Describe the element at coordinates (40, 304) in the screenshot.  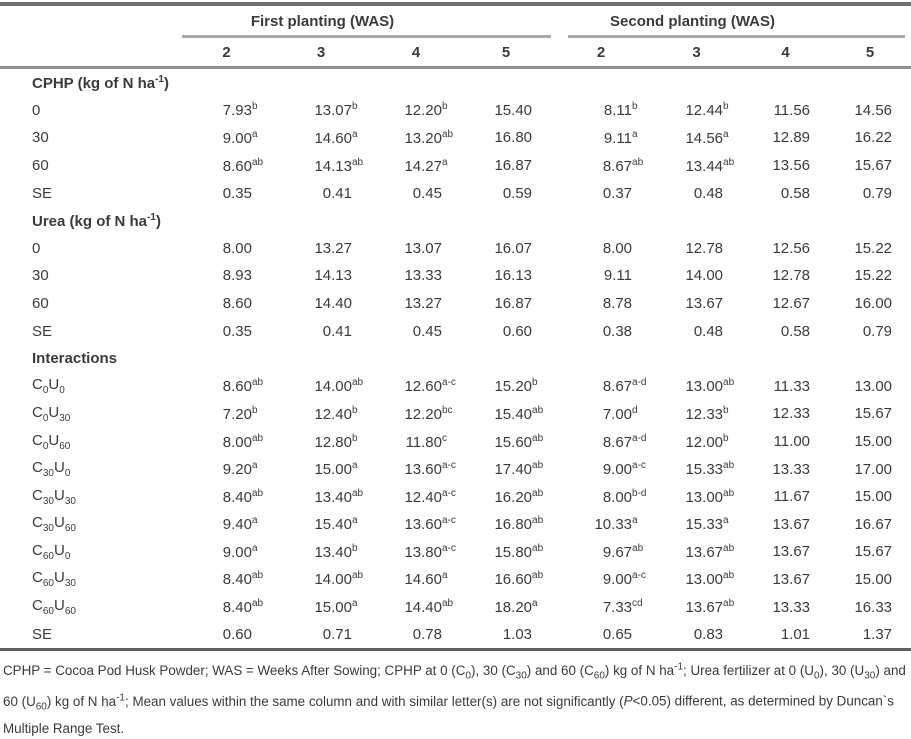
I see `row-label: 60` at that location.